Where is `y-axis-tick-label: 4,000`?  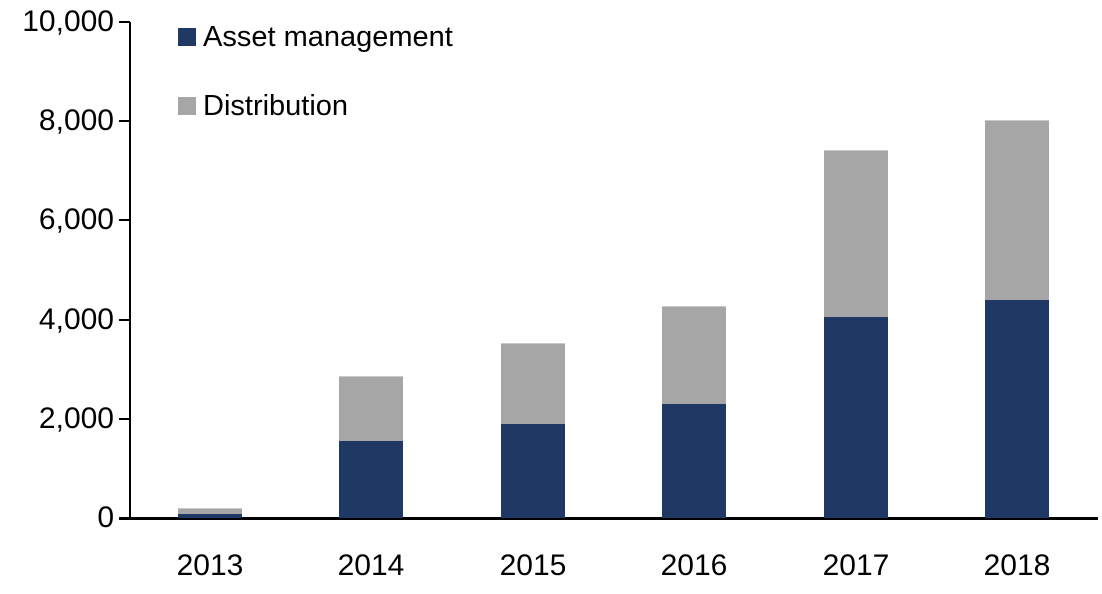
y-axis-tick-label: 4,000 is located at coordinates (76, 319).